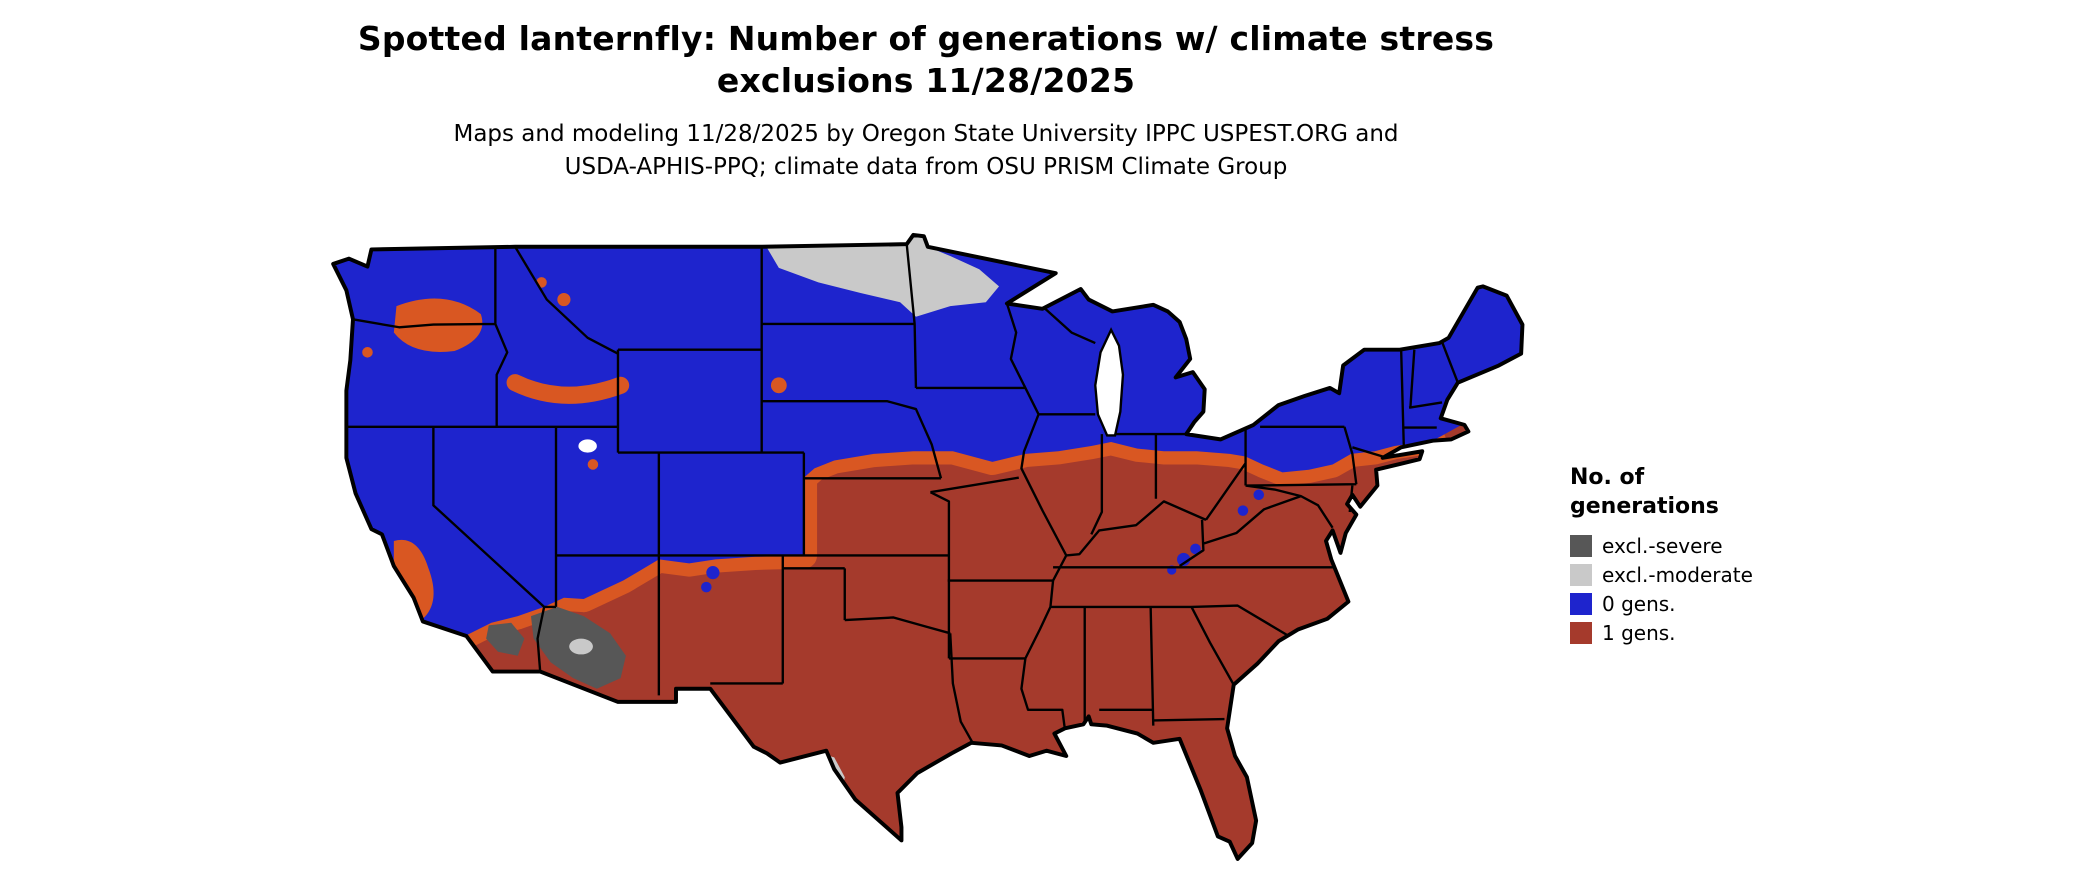 Image resolution: width=2100 pixels, height=892 pixels. Describe the element at coordinates (1581, 632) in the screenshot. I see `legend-swatch-1-gens` at that location.